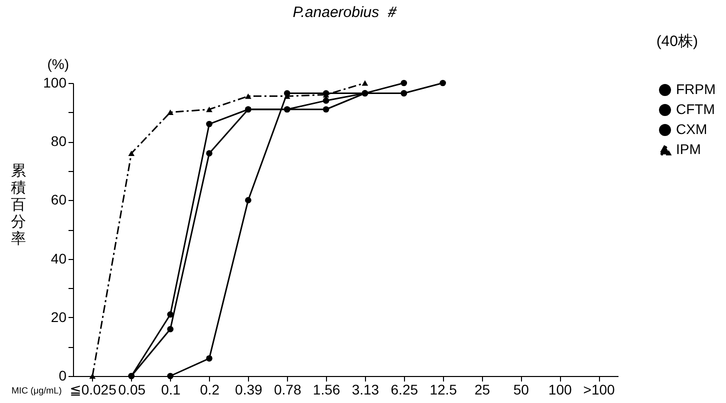 The image size is (726, 403). What do you see at coordinates (482, 390) in the screenshot?
I see `x-tick-label: 25` at bounding box center [482, 390].